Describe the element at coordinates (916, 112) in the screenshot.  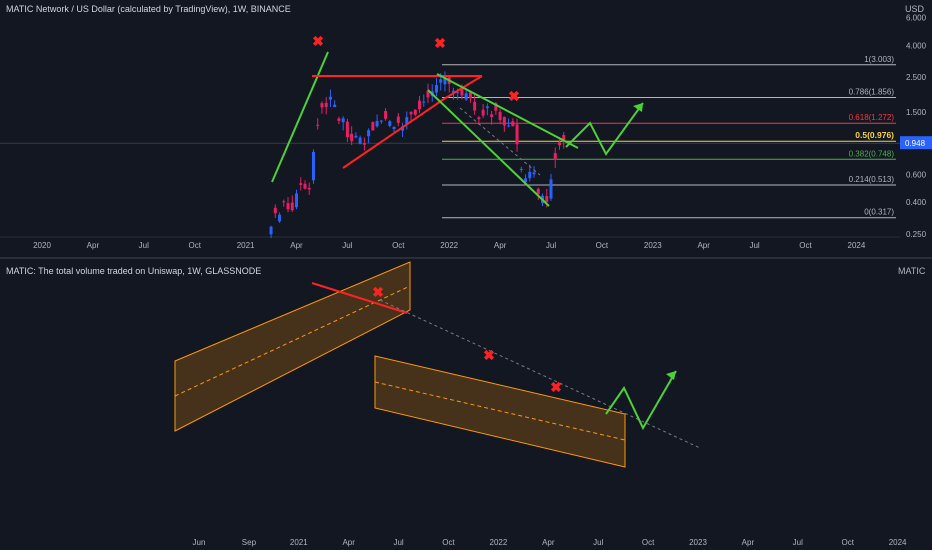
I see `top-y-tick-3: 1.500` at that location.